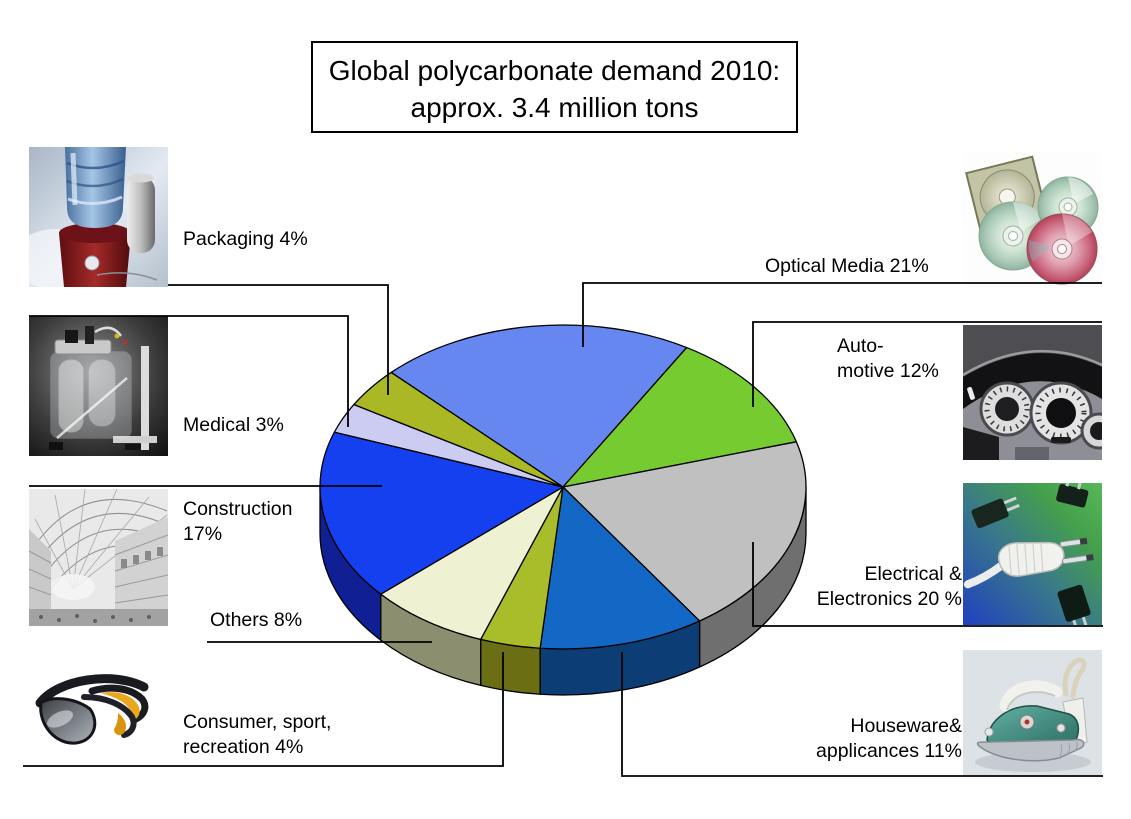 This screenshot has width=1131, height=819. I want to click on label-electrical-electronics: Electrical & Electronics 20 %, so click(876, 587).